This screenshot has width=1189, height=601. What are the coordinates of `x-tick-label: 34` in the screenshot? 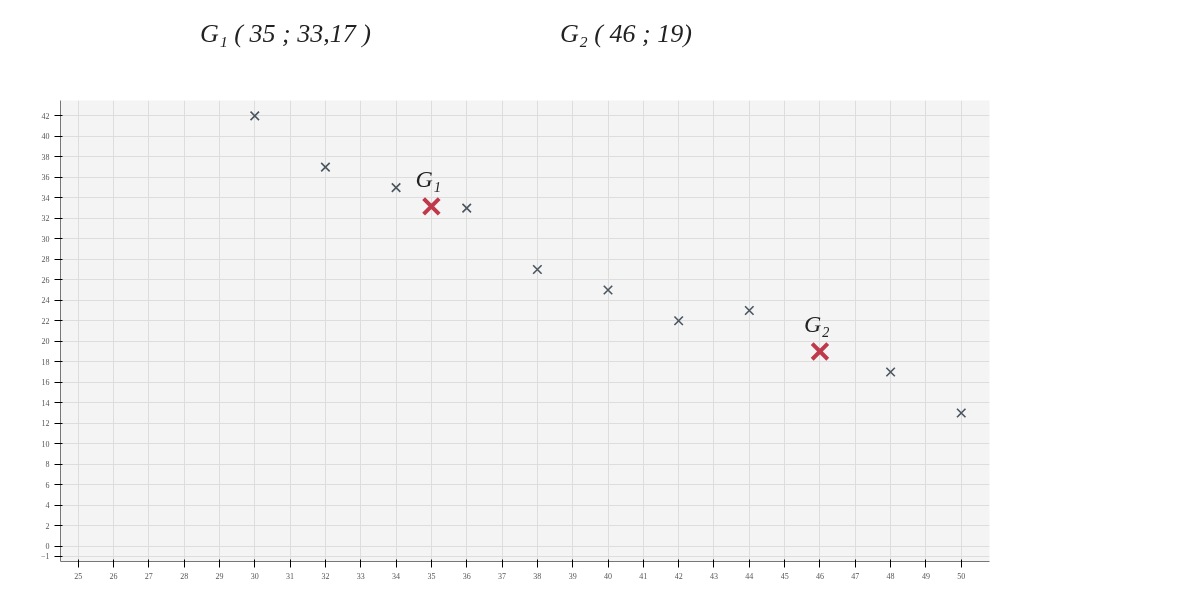 It's located at (396, 576).